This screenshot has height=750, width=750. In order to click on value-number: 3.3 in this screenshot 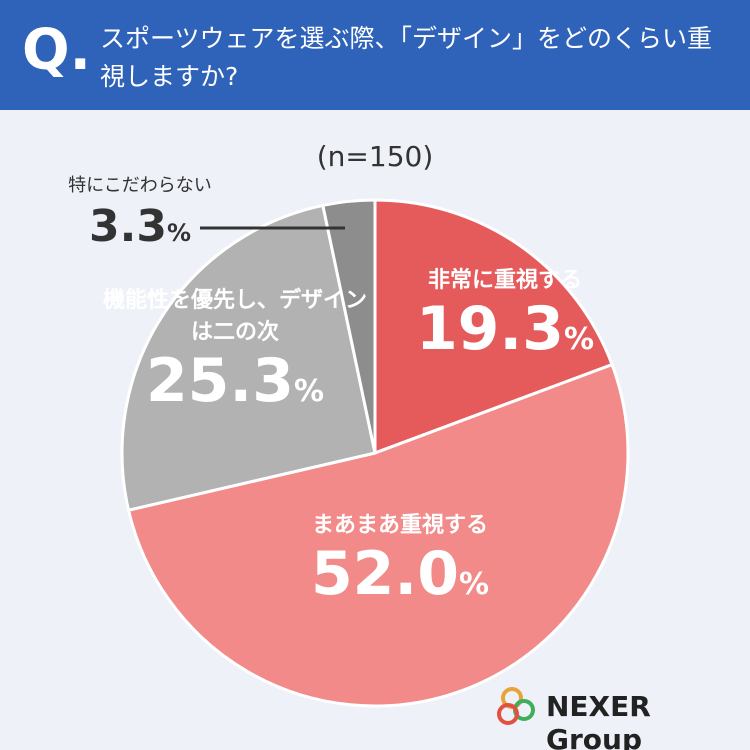, I will do `click(128, 226)`.